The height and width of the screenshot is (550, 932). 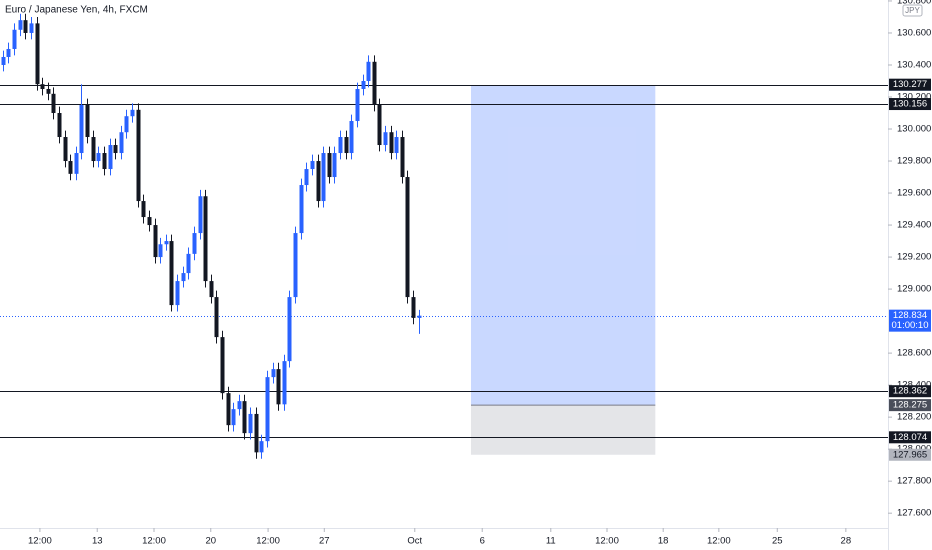 I want to click on last-price-box, so click(x=910, y=320).